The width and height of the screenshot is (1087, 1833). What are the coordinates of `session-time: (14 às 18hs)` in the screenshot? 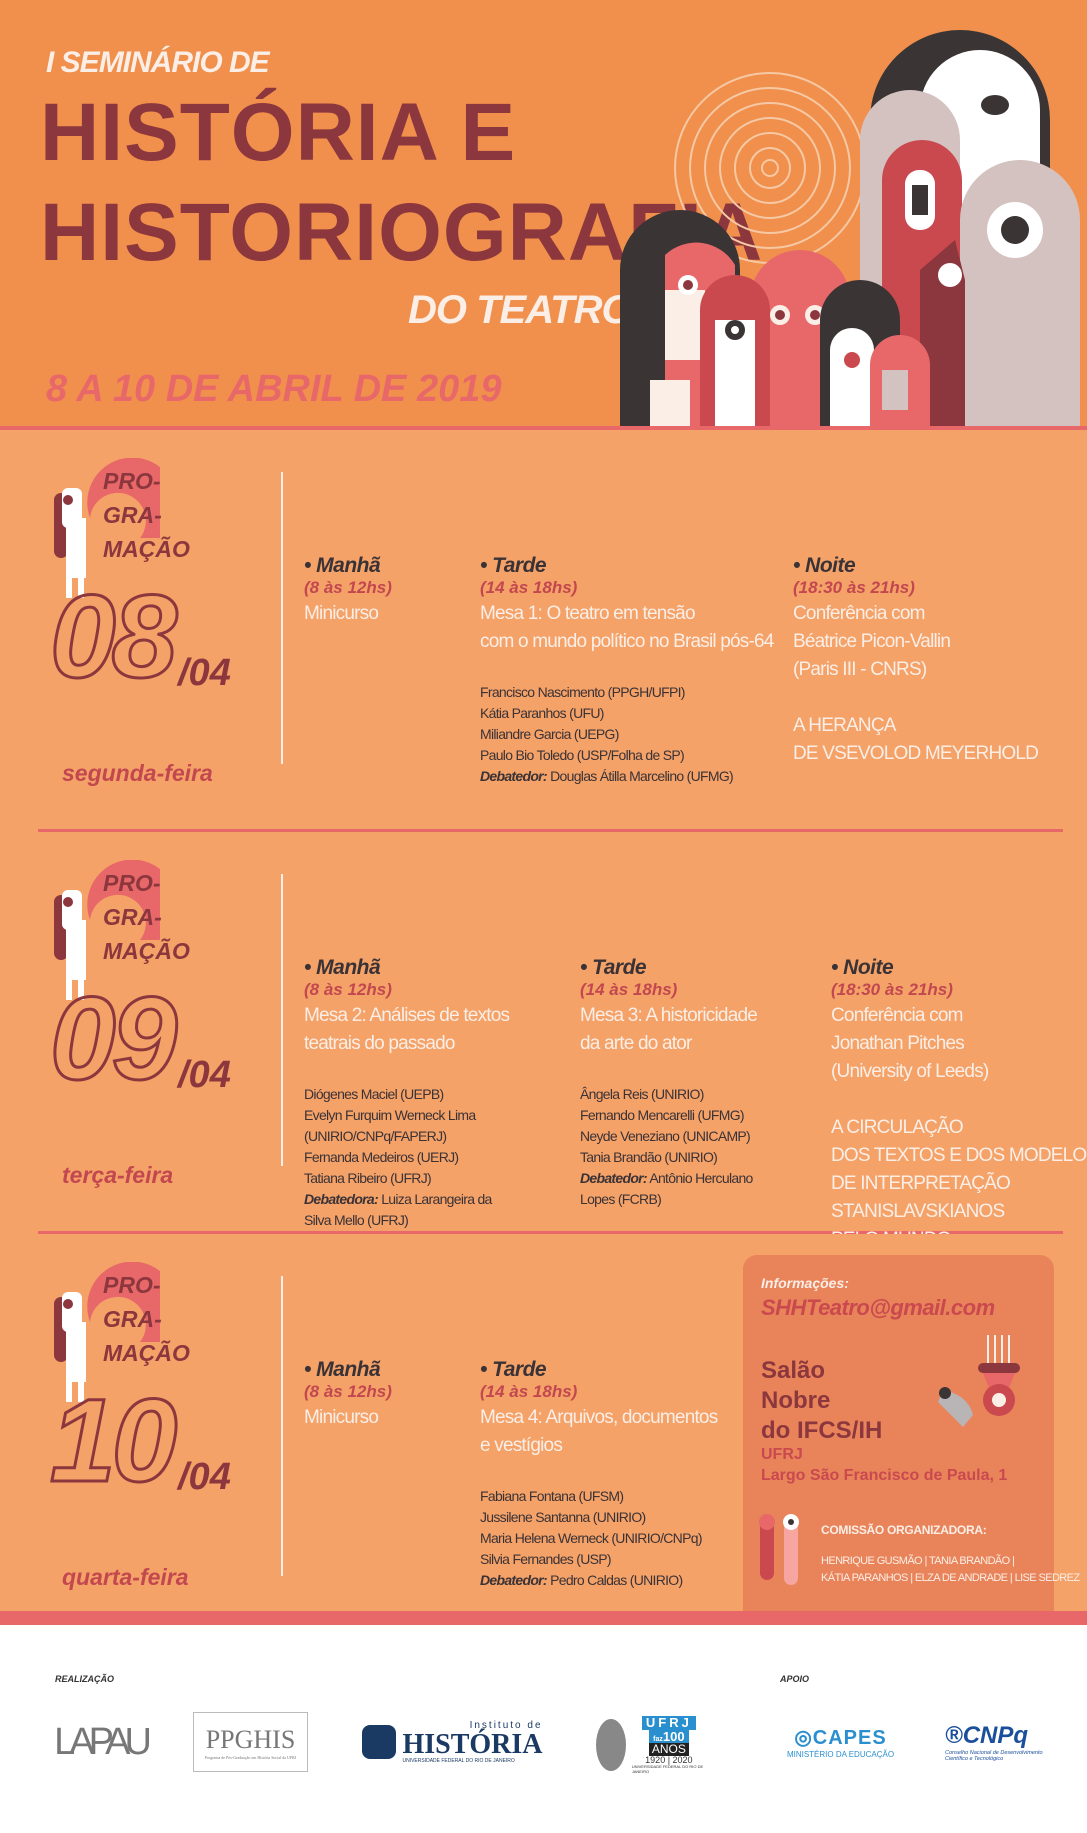 It's located at (529, 587).